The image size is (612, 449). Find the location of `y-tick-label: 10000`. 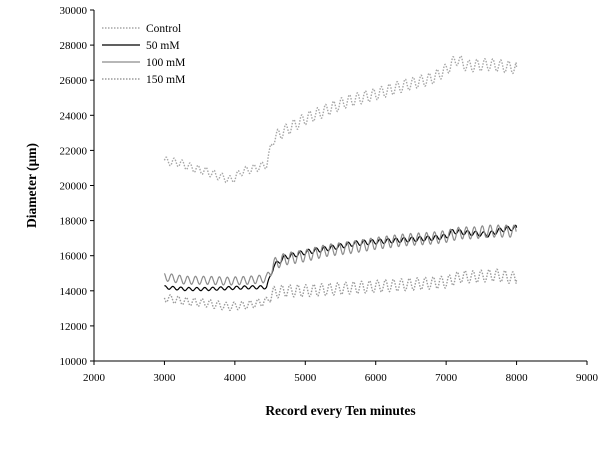

y-tick-label: 10000 is located at coordinates (74, 362).